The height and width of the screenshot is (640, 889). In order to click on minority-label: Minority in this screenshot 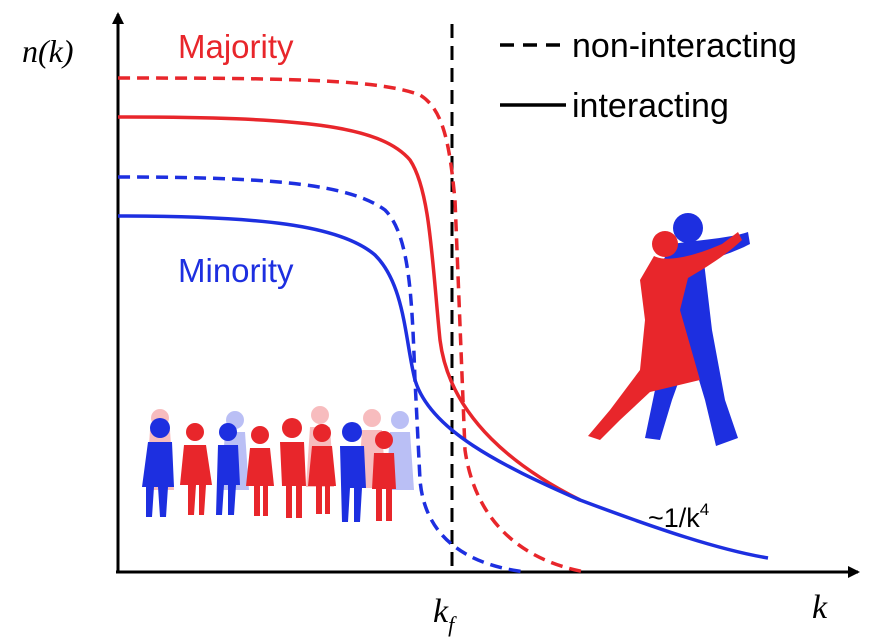, I will do `click(236, 270)`.